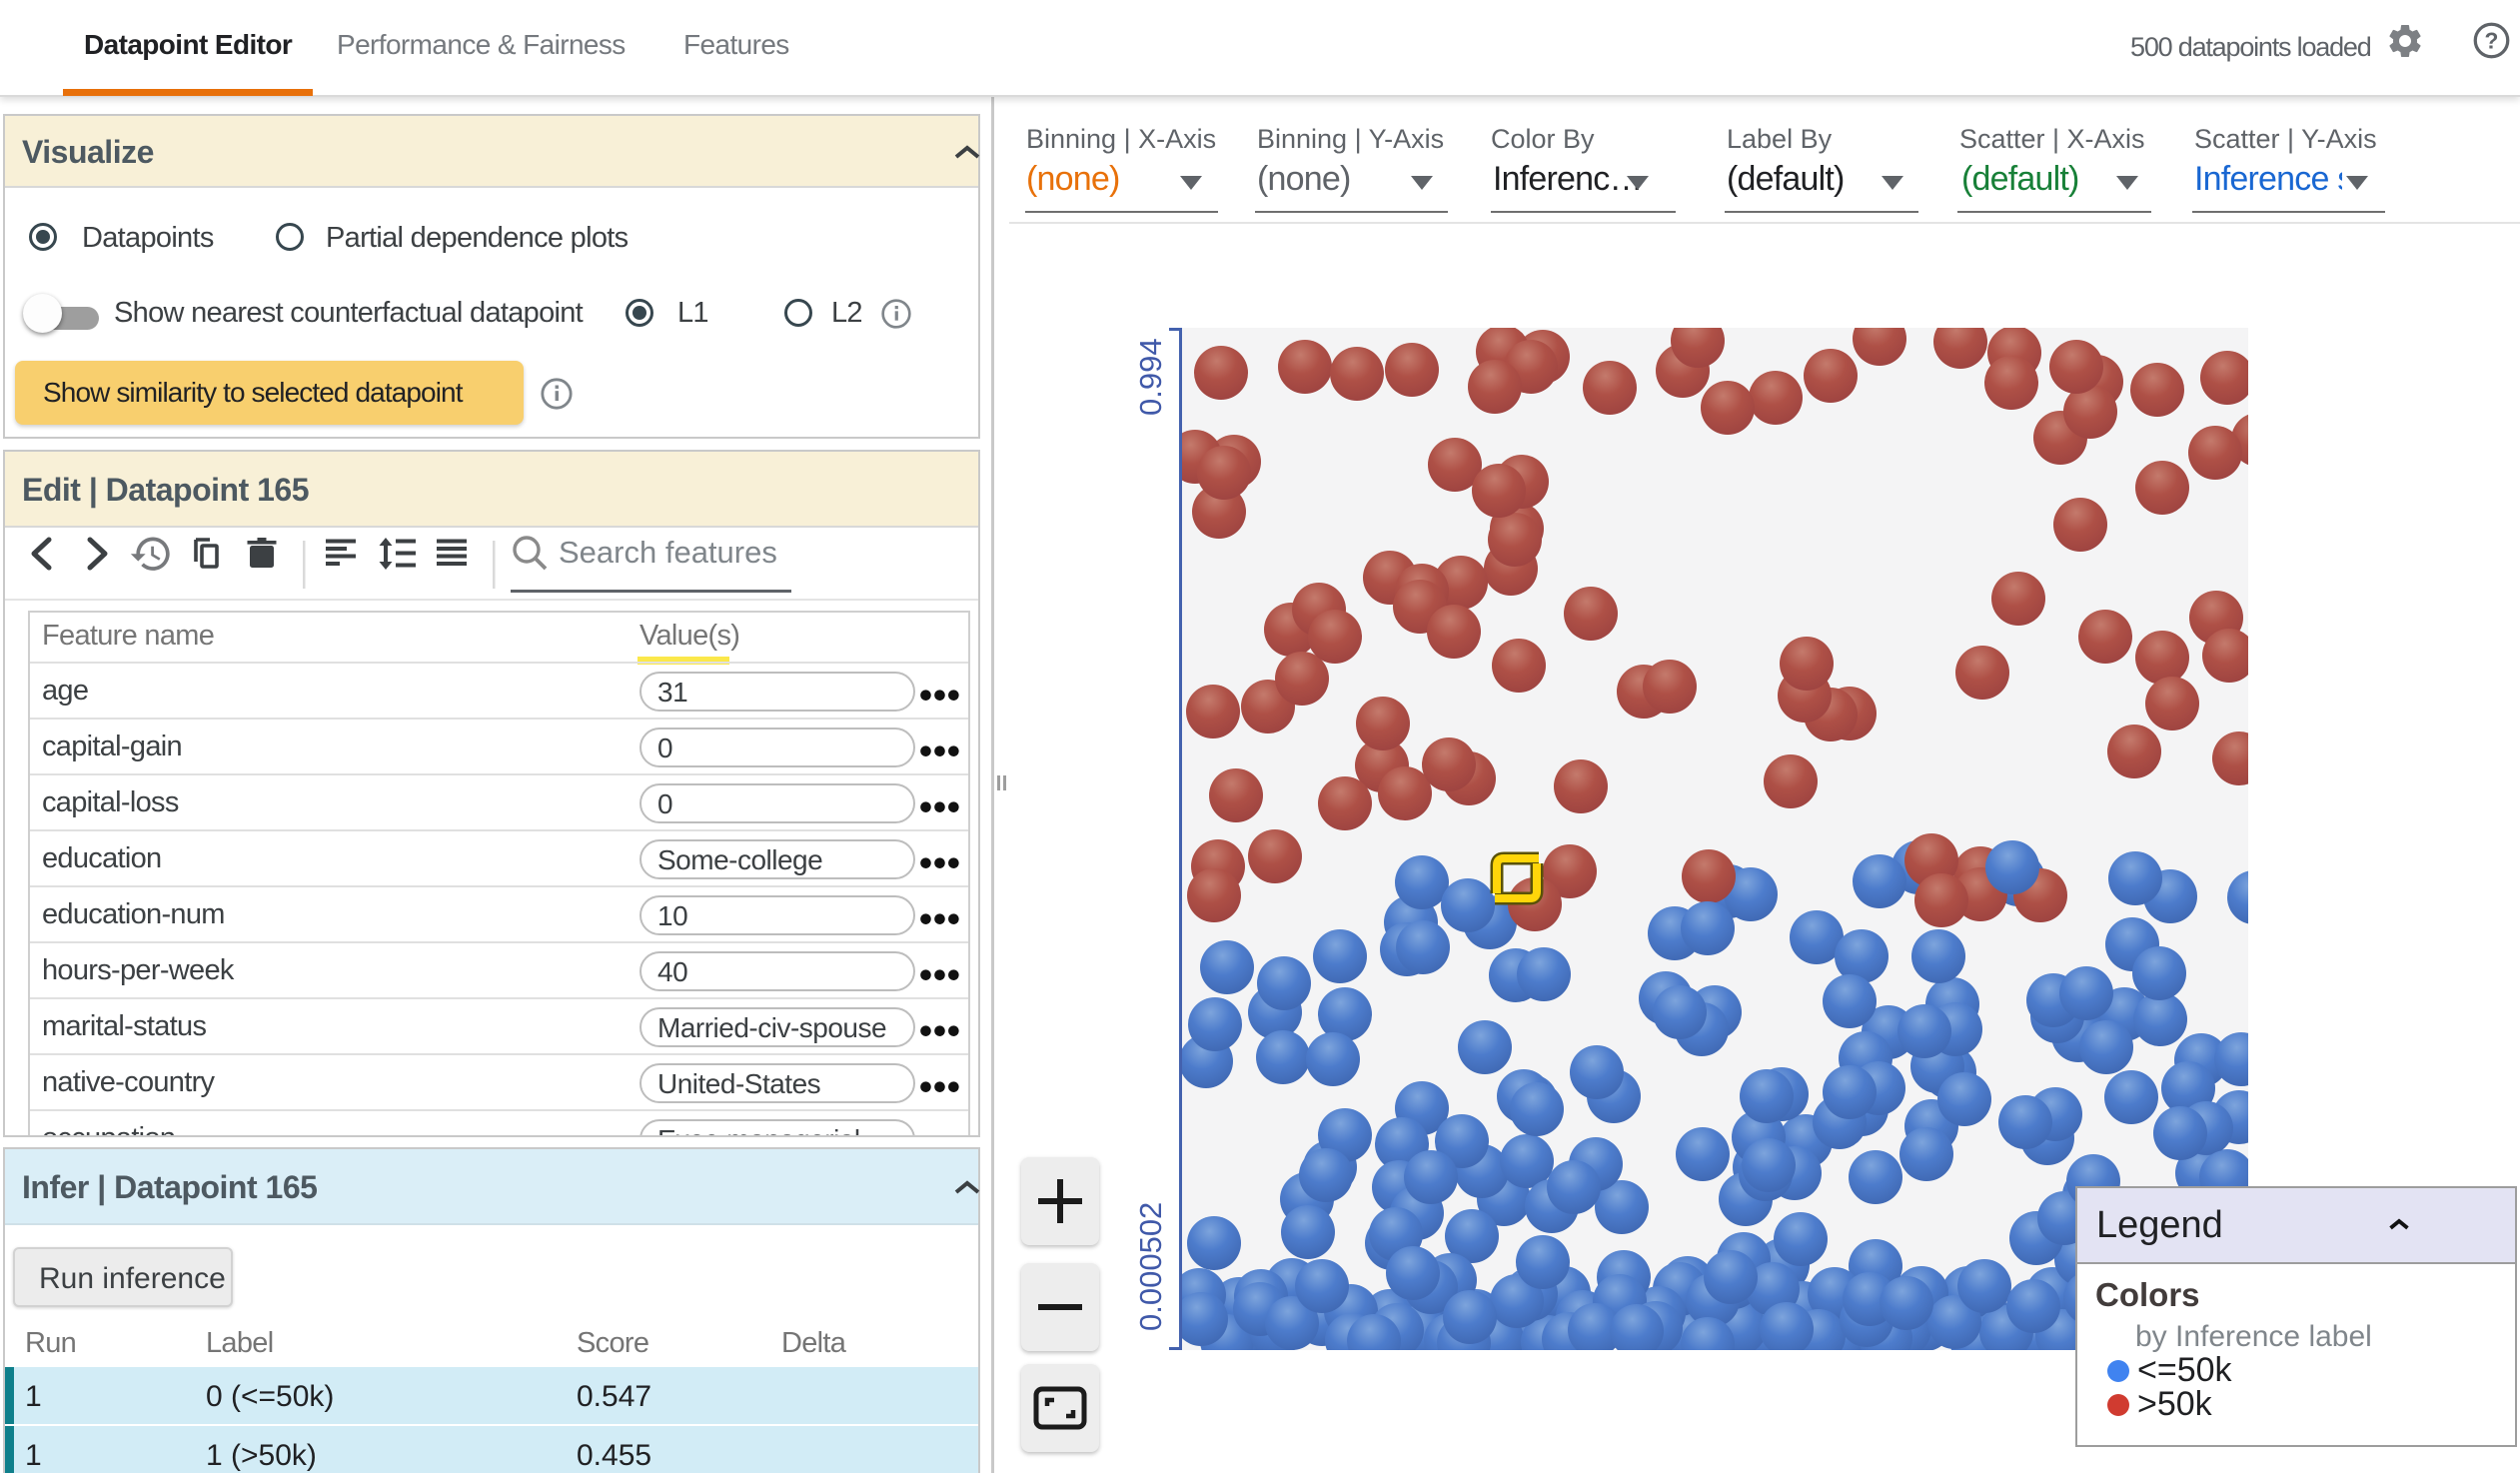 This screenshot has height=1473, width=2520. What do you see at coordinates (668, 552) in the screenshot?
I see `svg-text: Search features` at bounding box center [668, 552].